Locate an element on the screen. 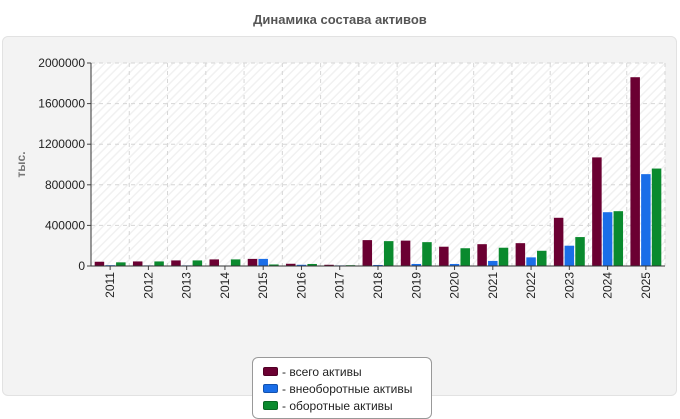 This screenshot has width=680, height=419. x-tick-label-2014: 2014 is located at coordinates (225, 285).